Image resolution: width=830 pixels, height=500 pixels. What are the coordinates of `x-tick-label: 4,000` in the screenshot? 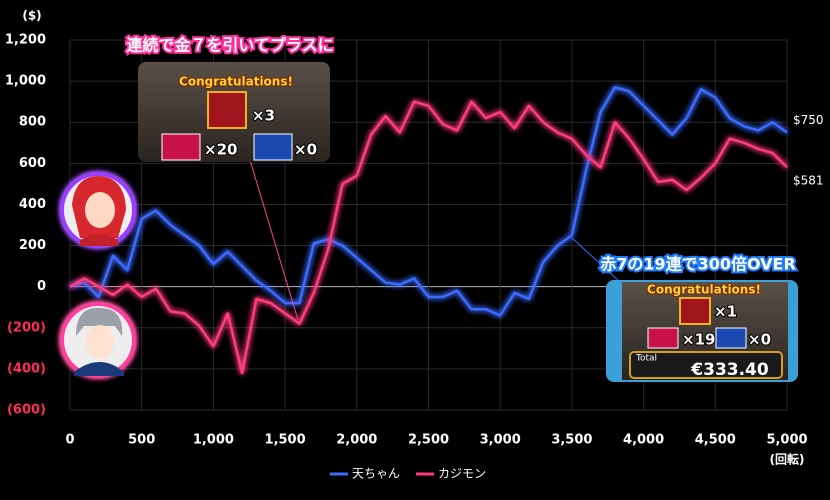 It's located at (643, 440).